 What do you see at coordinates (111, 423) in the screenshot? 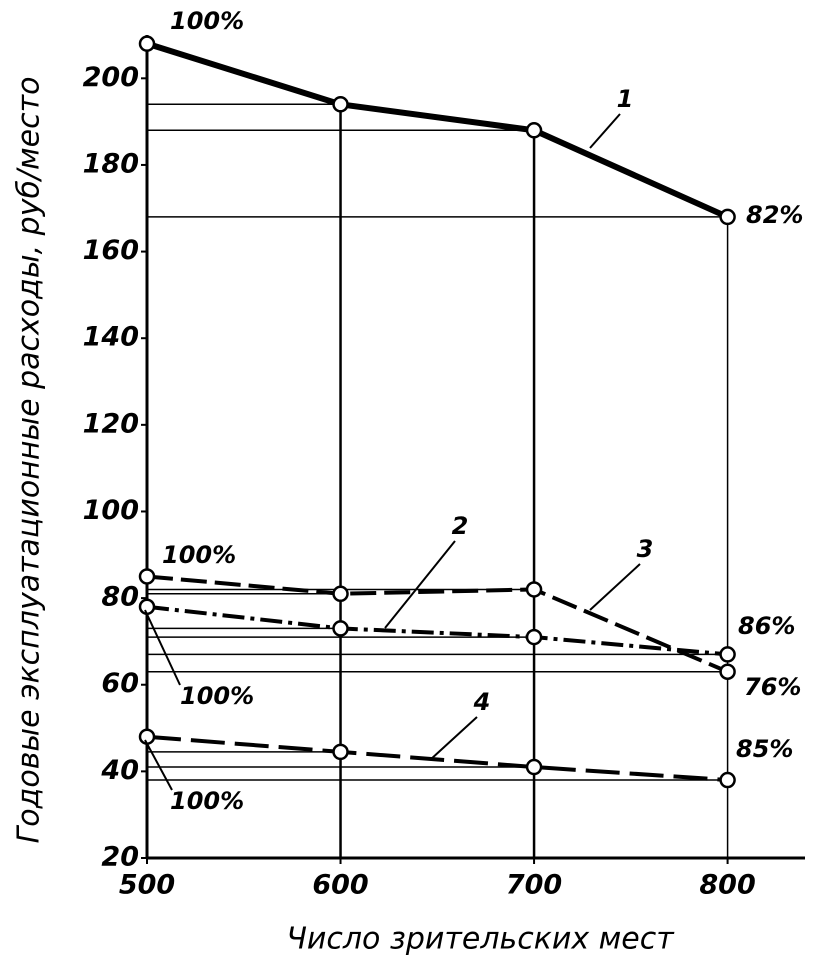
I see `y-tick-label: 120` at bounding box center [111, 423].